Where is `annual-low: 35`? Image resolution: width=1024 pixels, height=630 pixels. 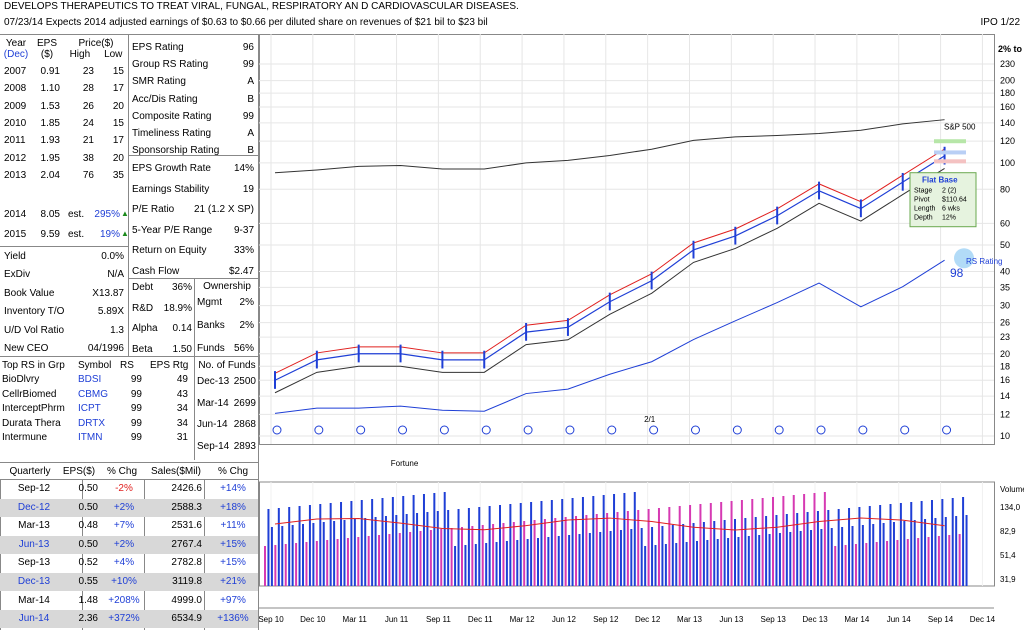
annual-low: 35 is located at coordinates (118, 175).